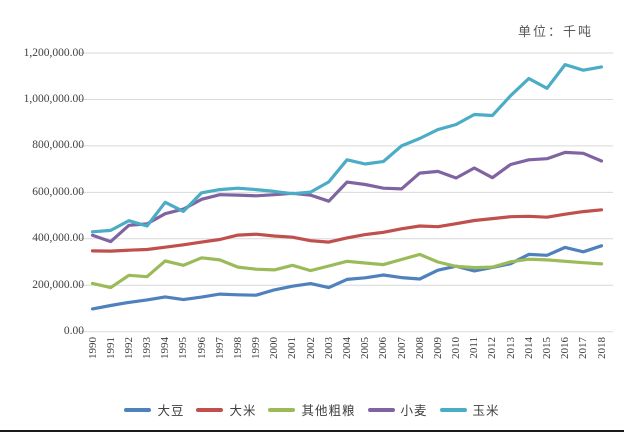 Image resolution: width=624 pixels, height=434 pixels. What do you see at coordinates (555, 32) in the screenshot?
I see `unit-label: 单位：千吨` at bounding box center [555, 32].